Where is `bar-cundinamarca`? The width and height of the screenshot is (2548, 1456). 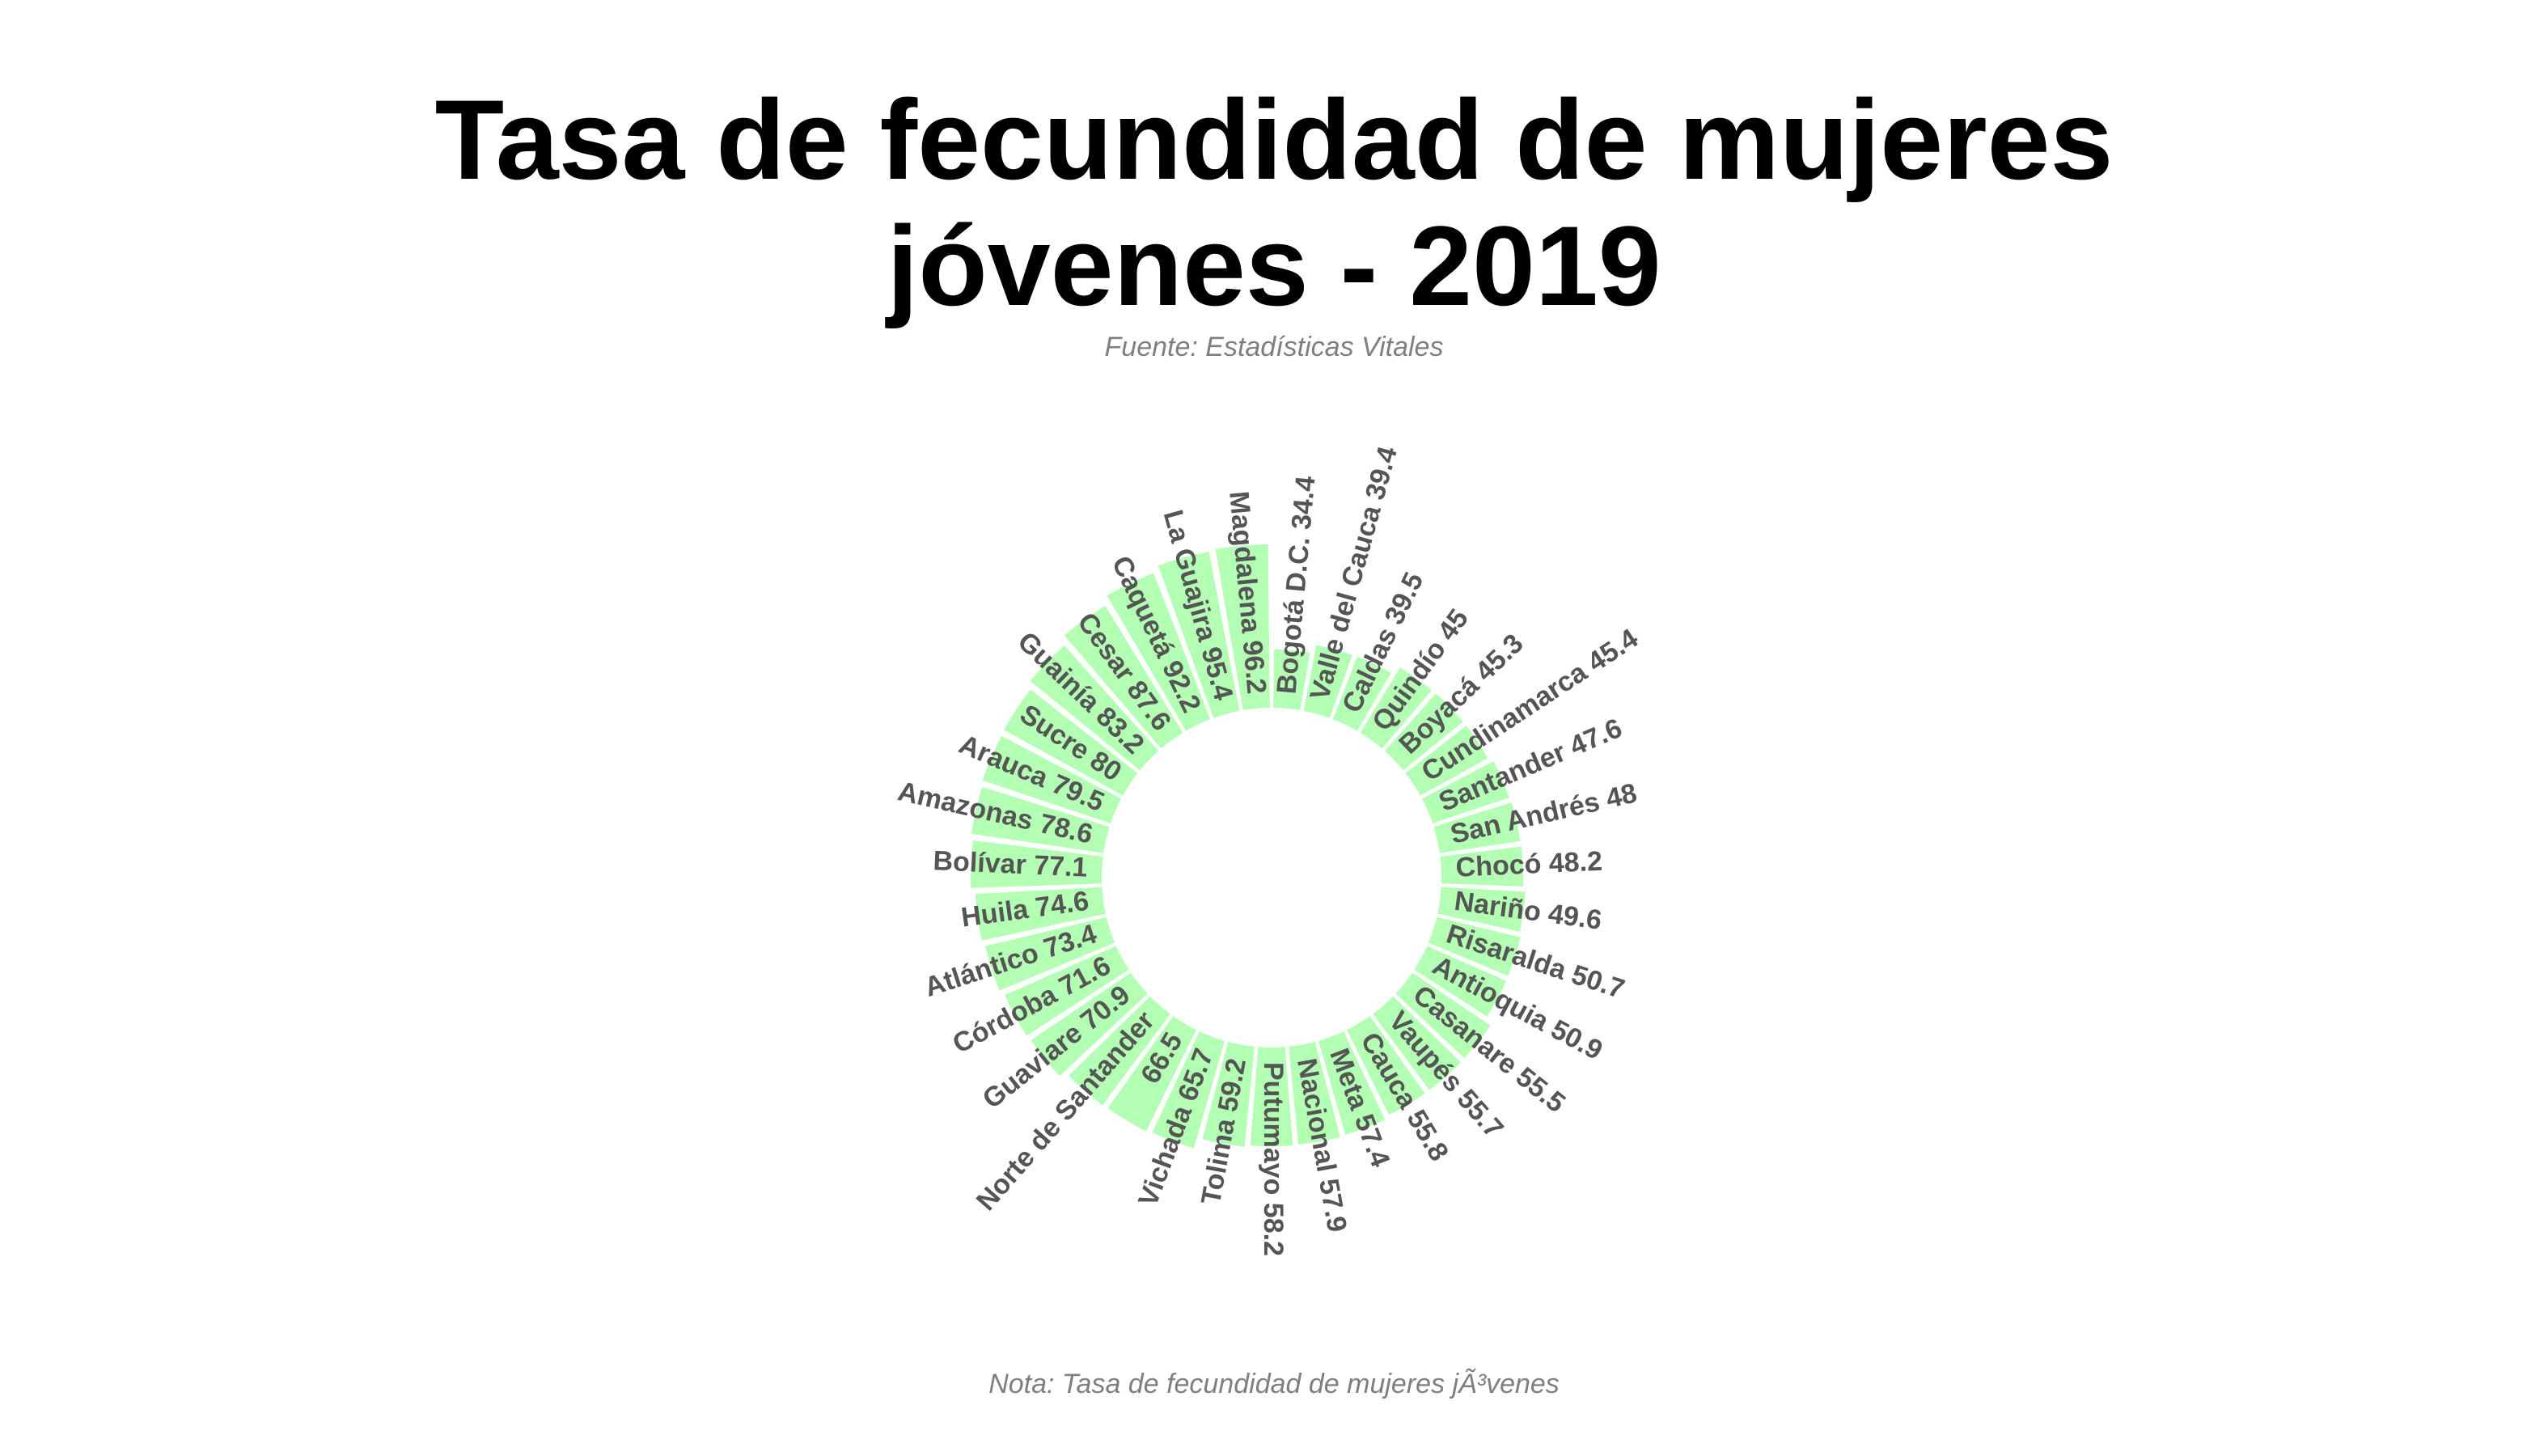
bar-cundinamarca is located at coordinates (1446, 761).